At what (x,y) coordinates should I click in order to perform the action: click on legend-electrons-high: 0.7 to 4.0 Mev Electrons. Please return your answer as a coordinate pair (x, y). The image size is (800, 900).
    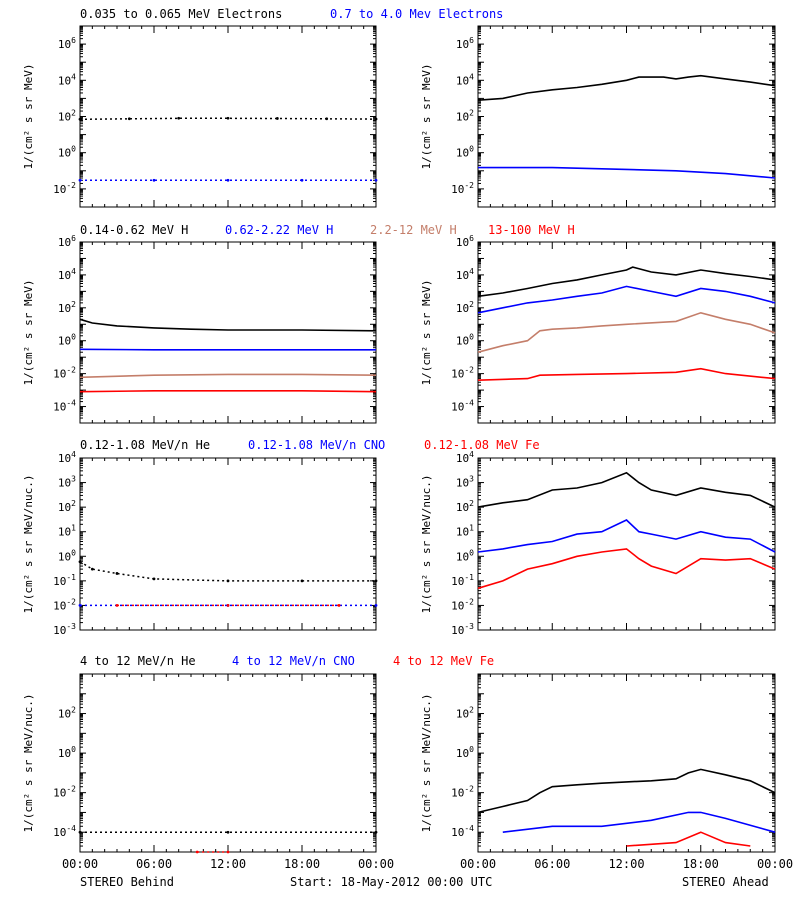
    Looking at the image, I should click on (416, 14).